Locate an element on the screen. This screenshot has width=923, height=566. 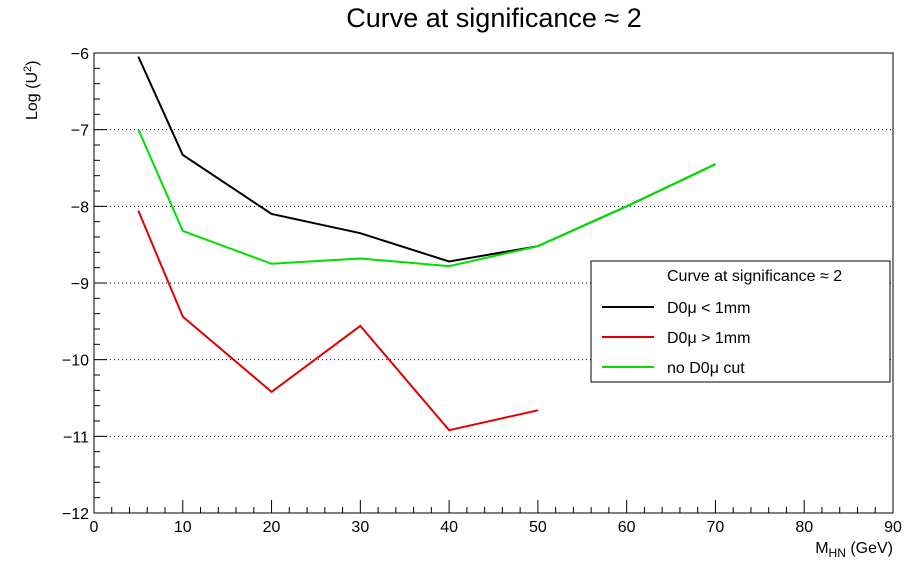
x-tick-label: 40 is located at coordinates (449, 527).